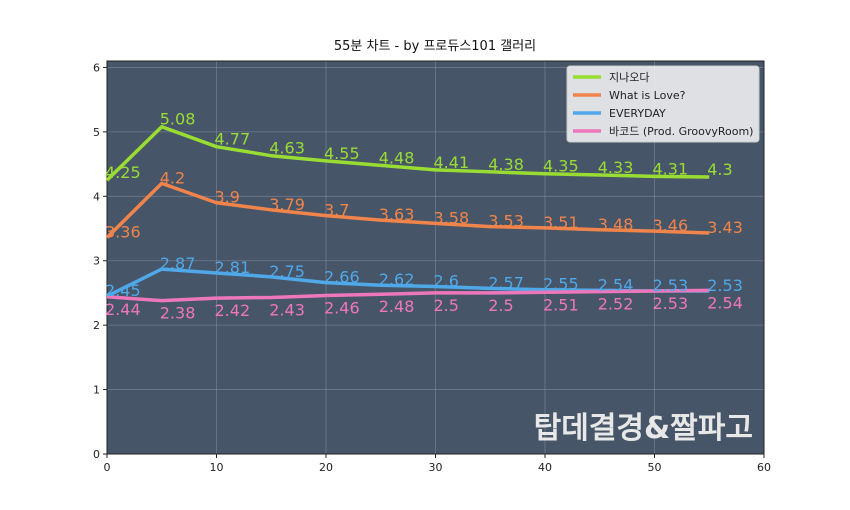 The image size is (850, 510). What do you see at coordinates (123, 172) in the screenshot?
I see `data-label: 4.25` at bounding box center [123, 172].